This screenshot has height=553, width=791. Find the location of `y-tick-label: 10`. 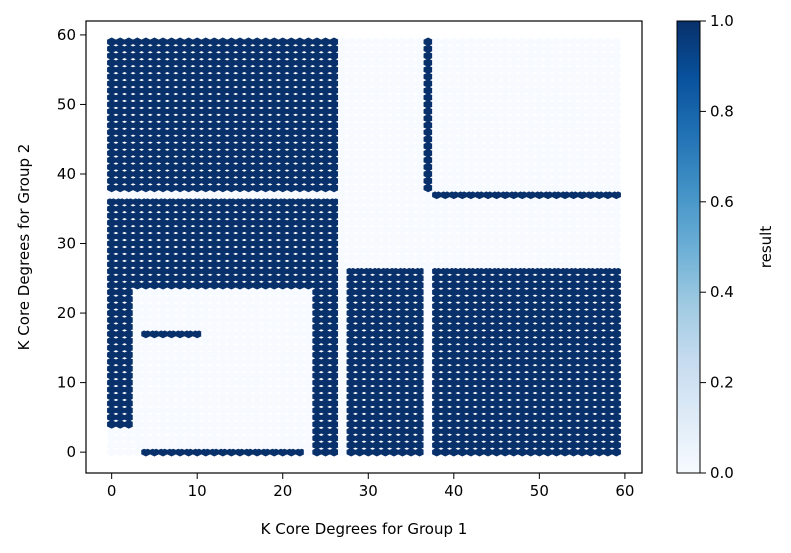

y-tick-label: 10 is located at coordinates (66, 383).